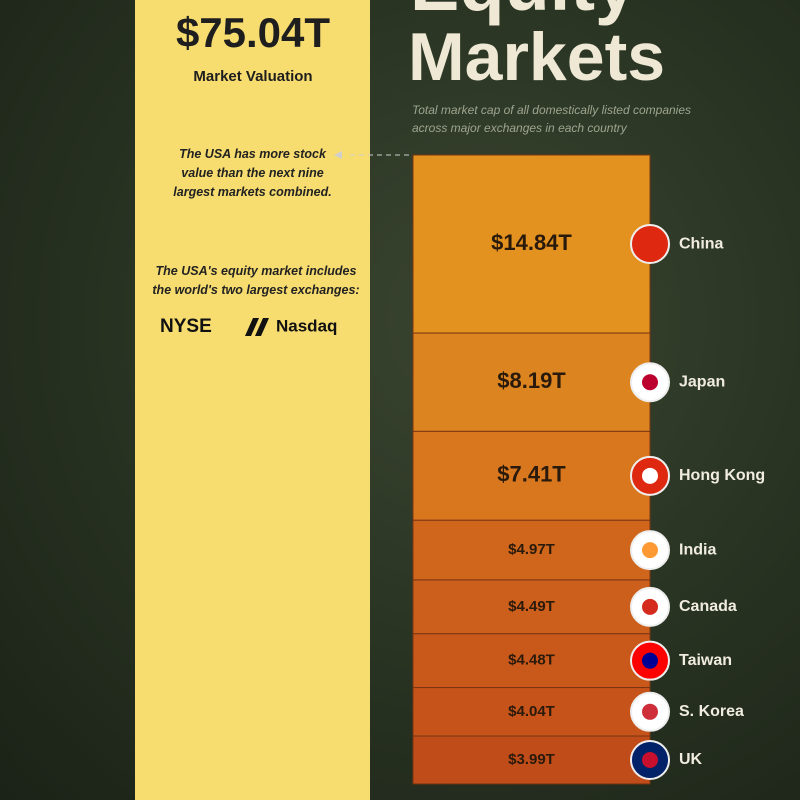 The image size is (800, 800). I want to click on title-line: Markets, so click(536, 57).